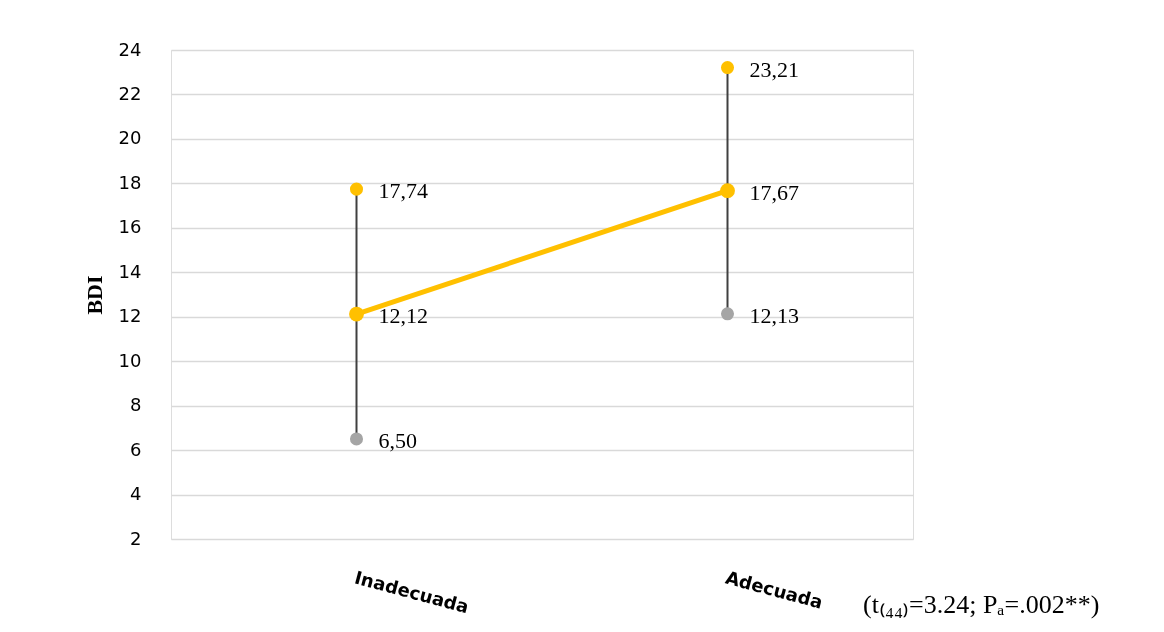 The height and width of the screenshot is (632, 1164). I want to click on y-tick-label: 22, so click(130, 93).